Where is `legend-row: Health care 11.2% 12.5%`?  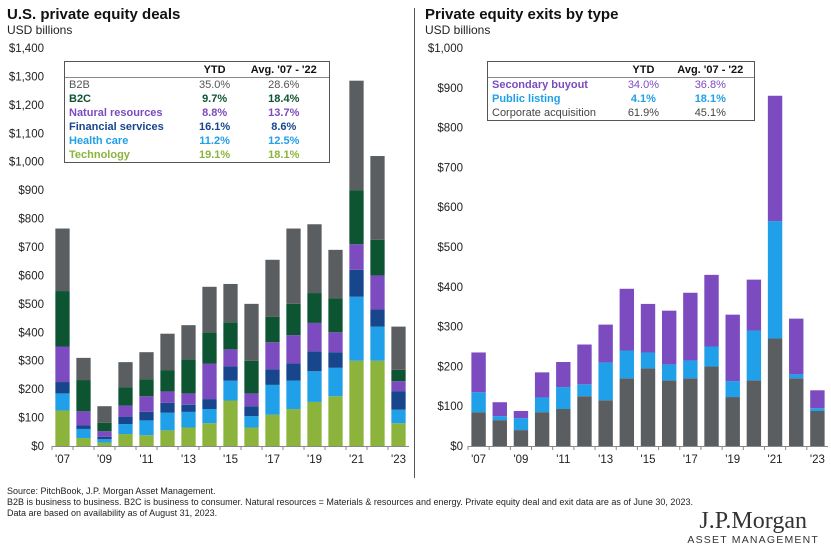
legend-row: Health care 11.2% 12.5% is located at coordinates (197, 141).